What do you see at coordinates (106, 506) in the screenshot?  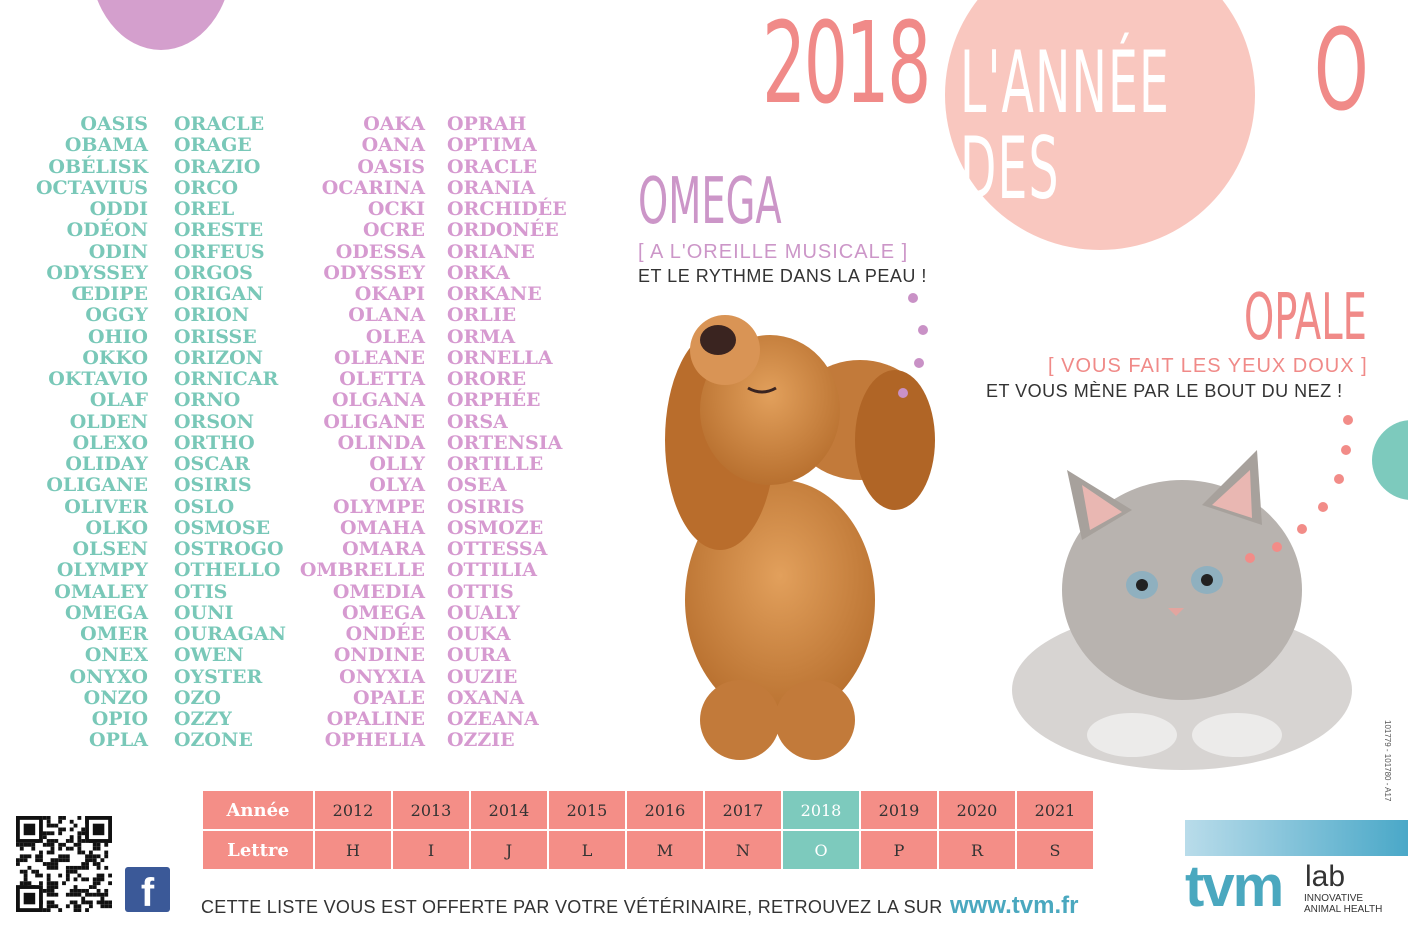 I see `name-item: OLIVER` at bounding box center [106, 506].